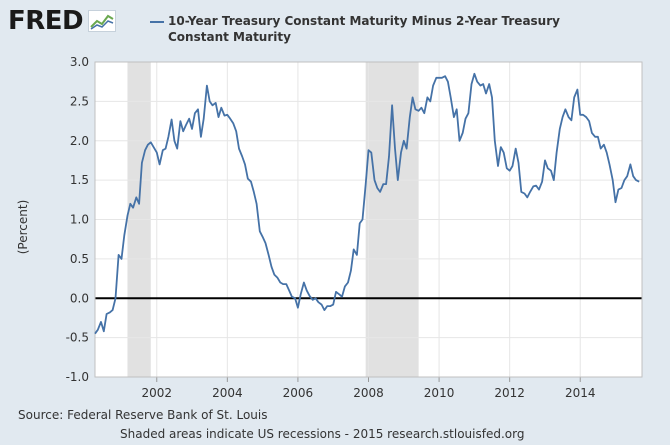 The height and width of the screenshot is (445, 670). I want to click on y-tick-label: 3.0, so click(79, 62).